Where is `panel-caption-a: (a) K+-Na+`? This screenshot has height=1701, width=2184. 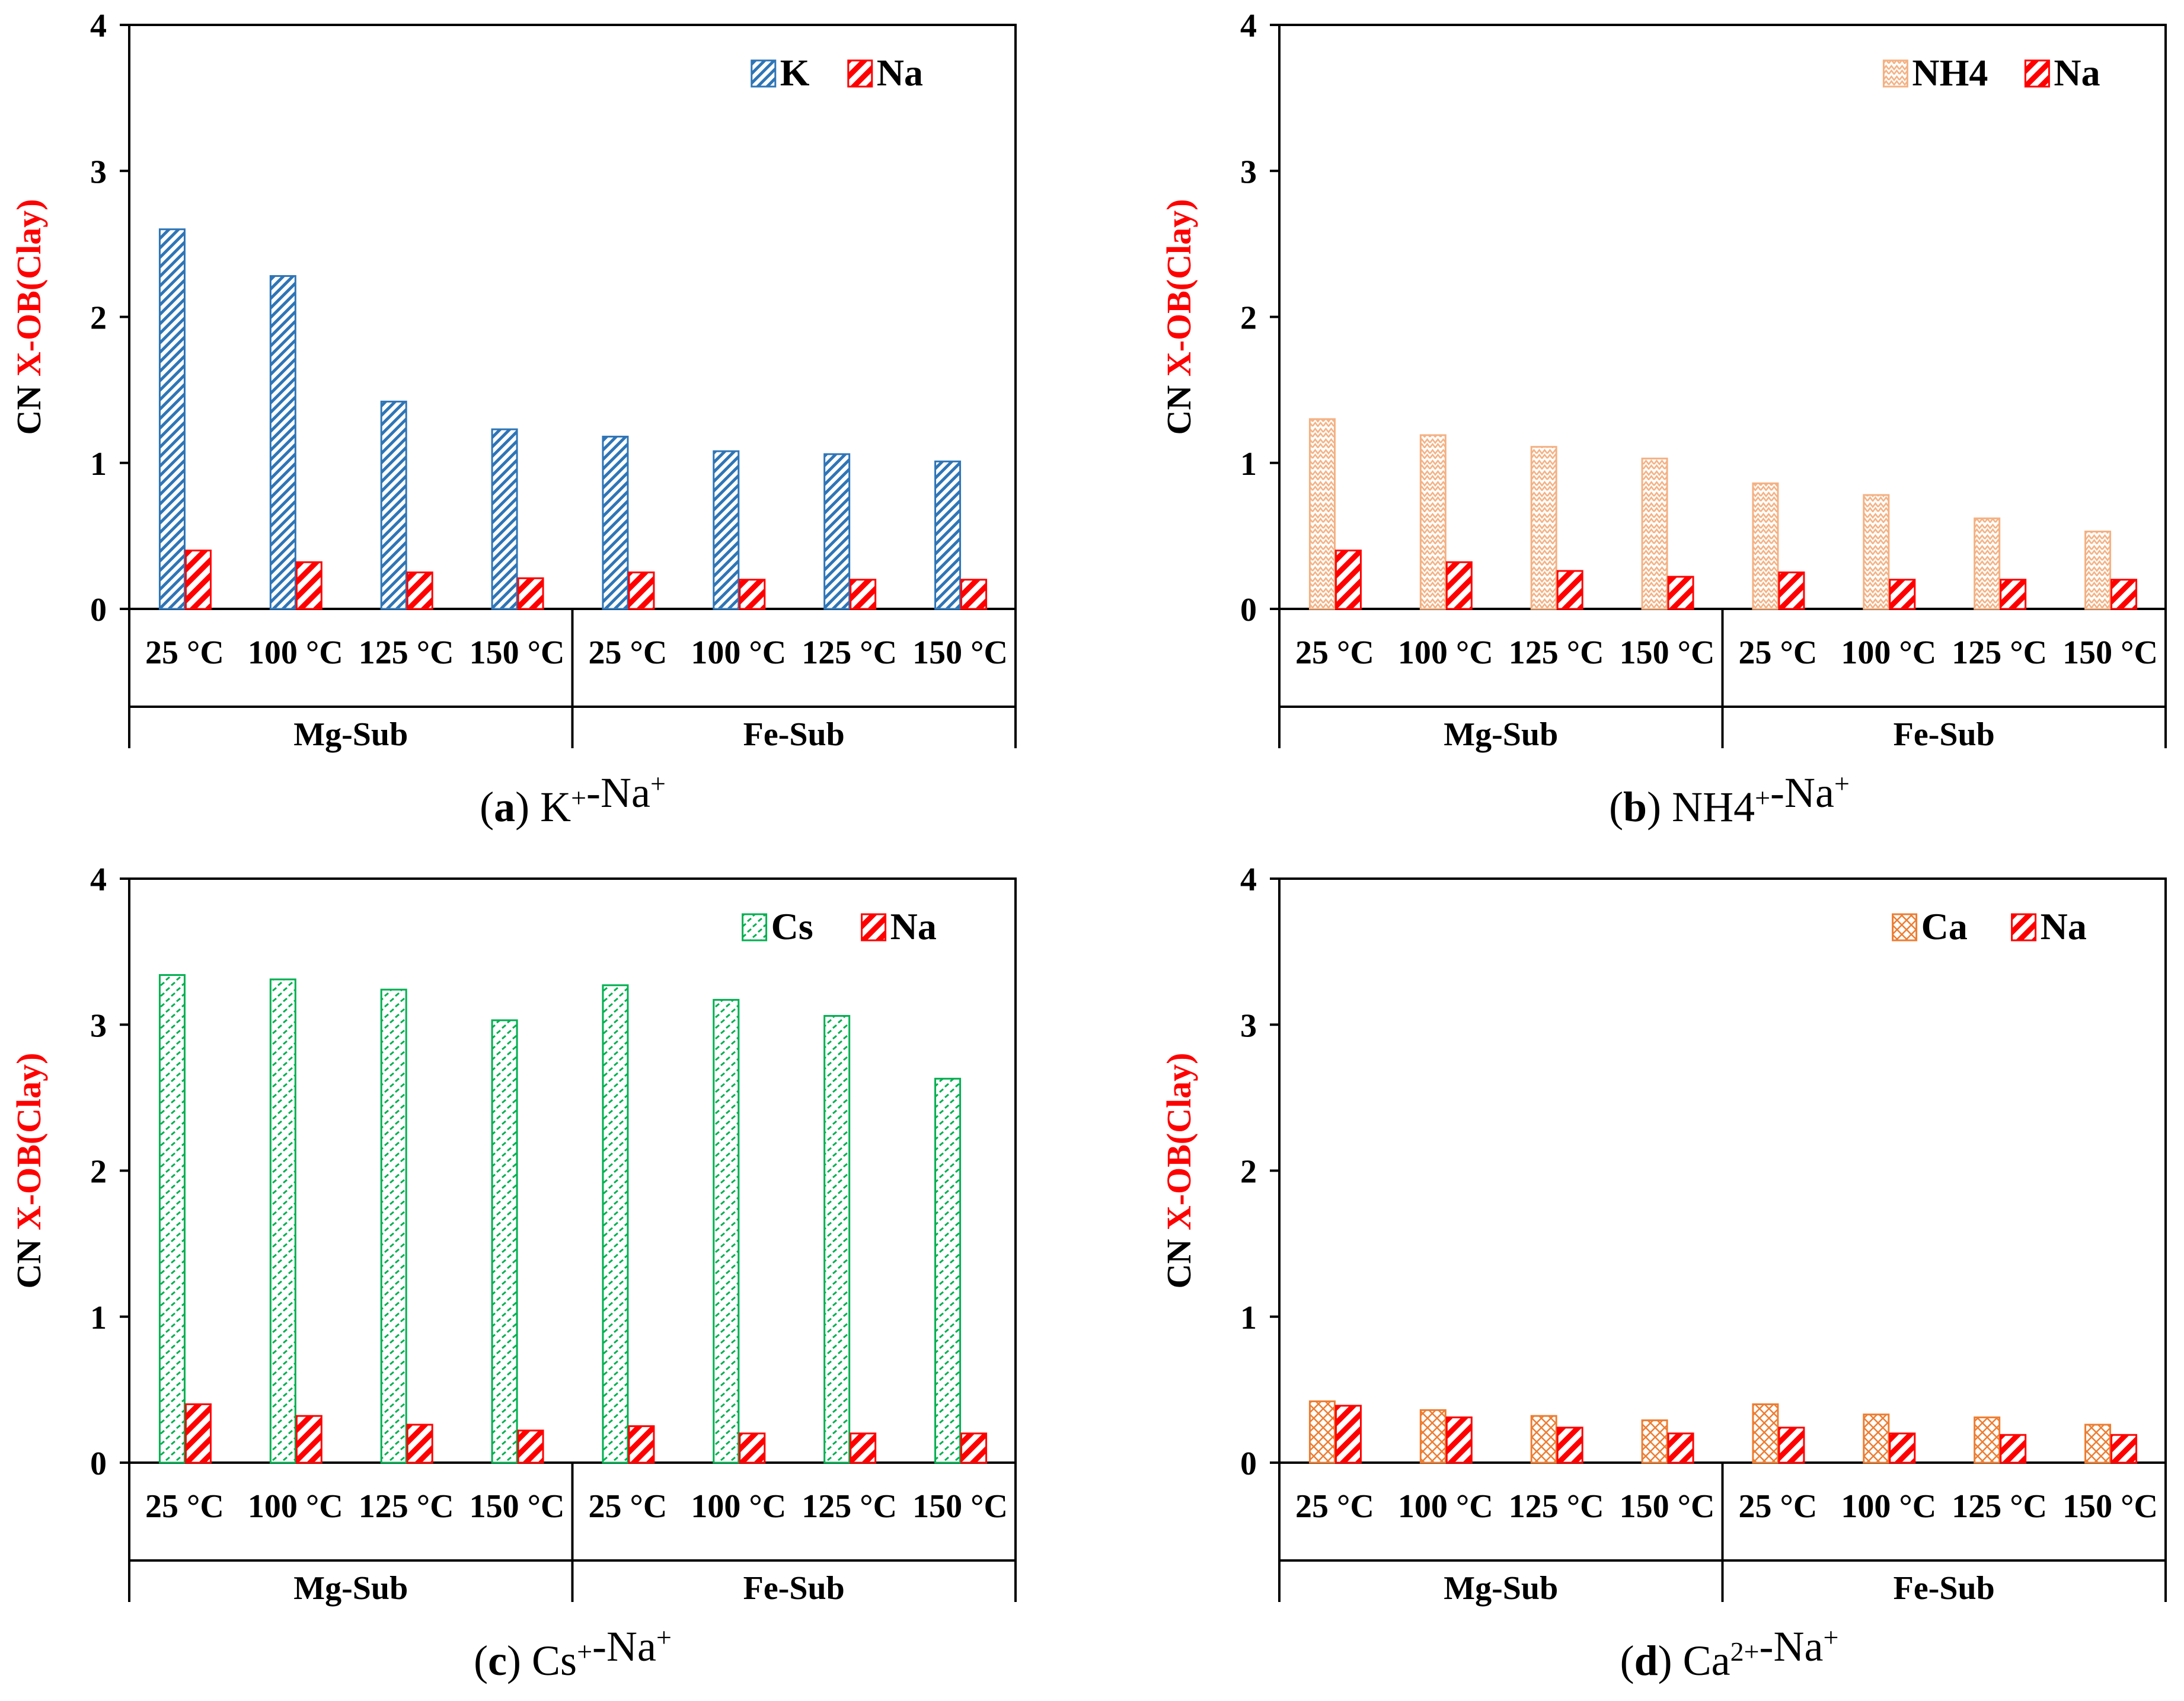 panel-caption-a: (a) K+-Na+ is located at coordinates (573, 799).